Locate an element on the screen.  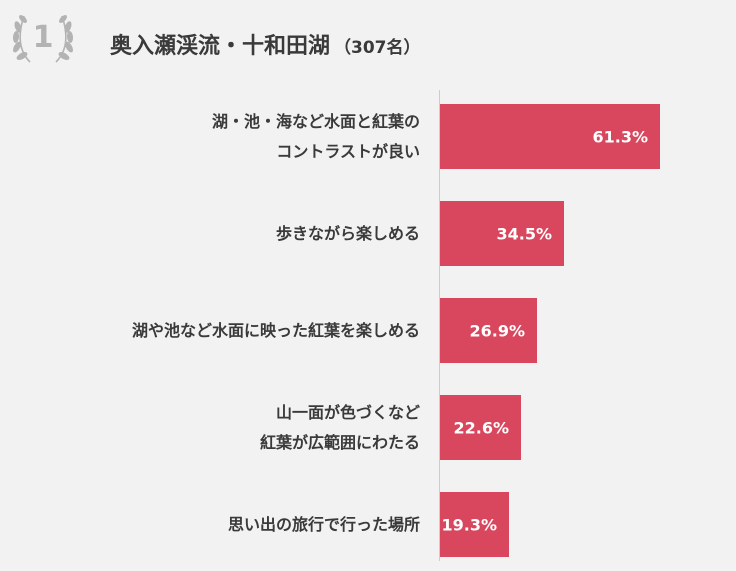
category-label-line: 湖や池など水面に映った紅葉を楽しめる is located at coordinates (275, 330).